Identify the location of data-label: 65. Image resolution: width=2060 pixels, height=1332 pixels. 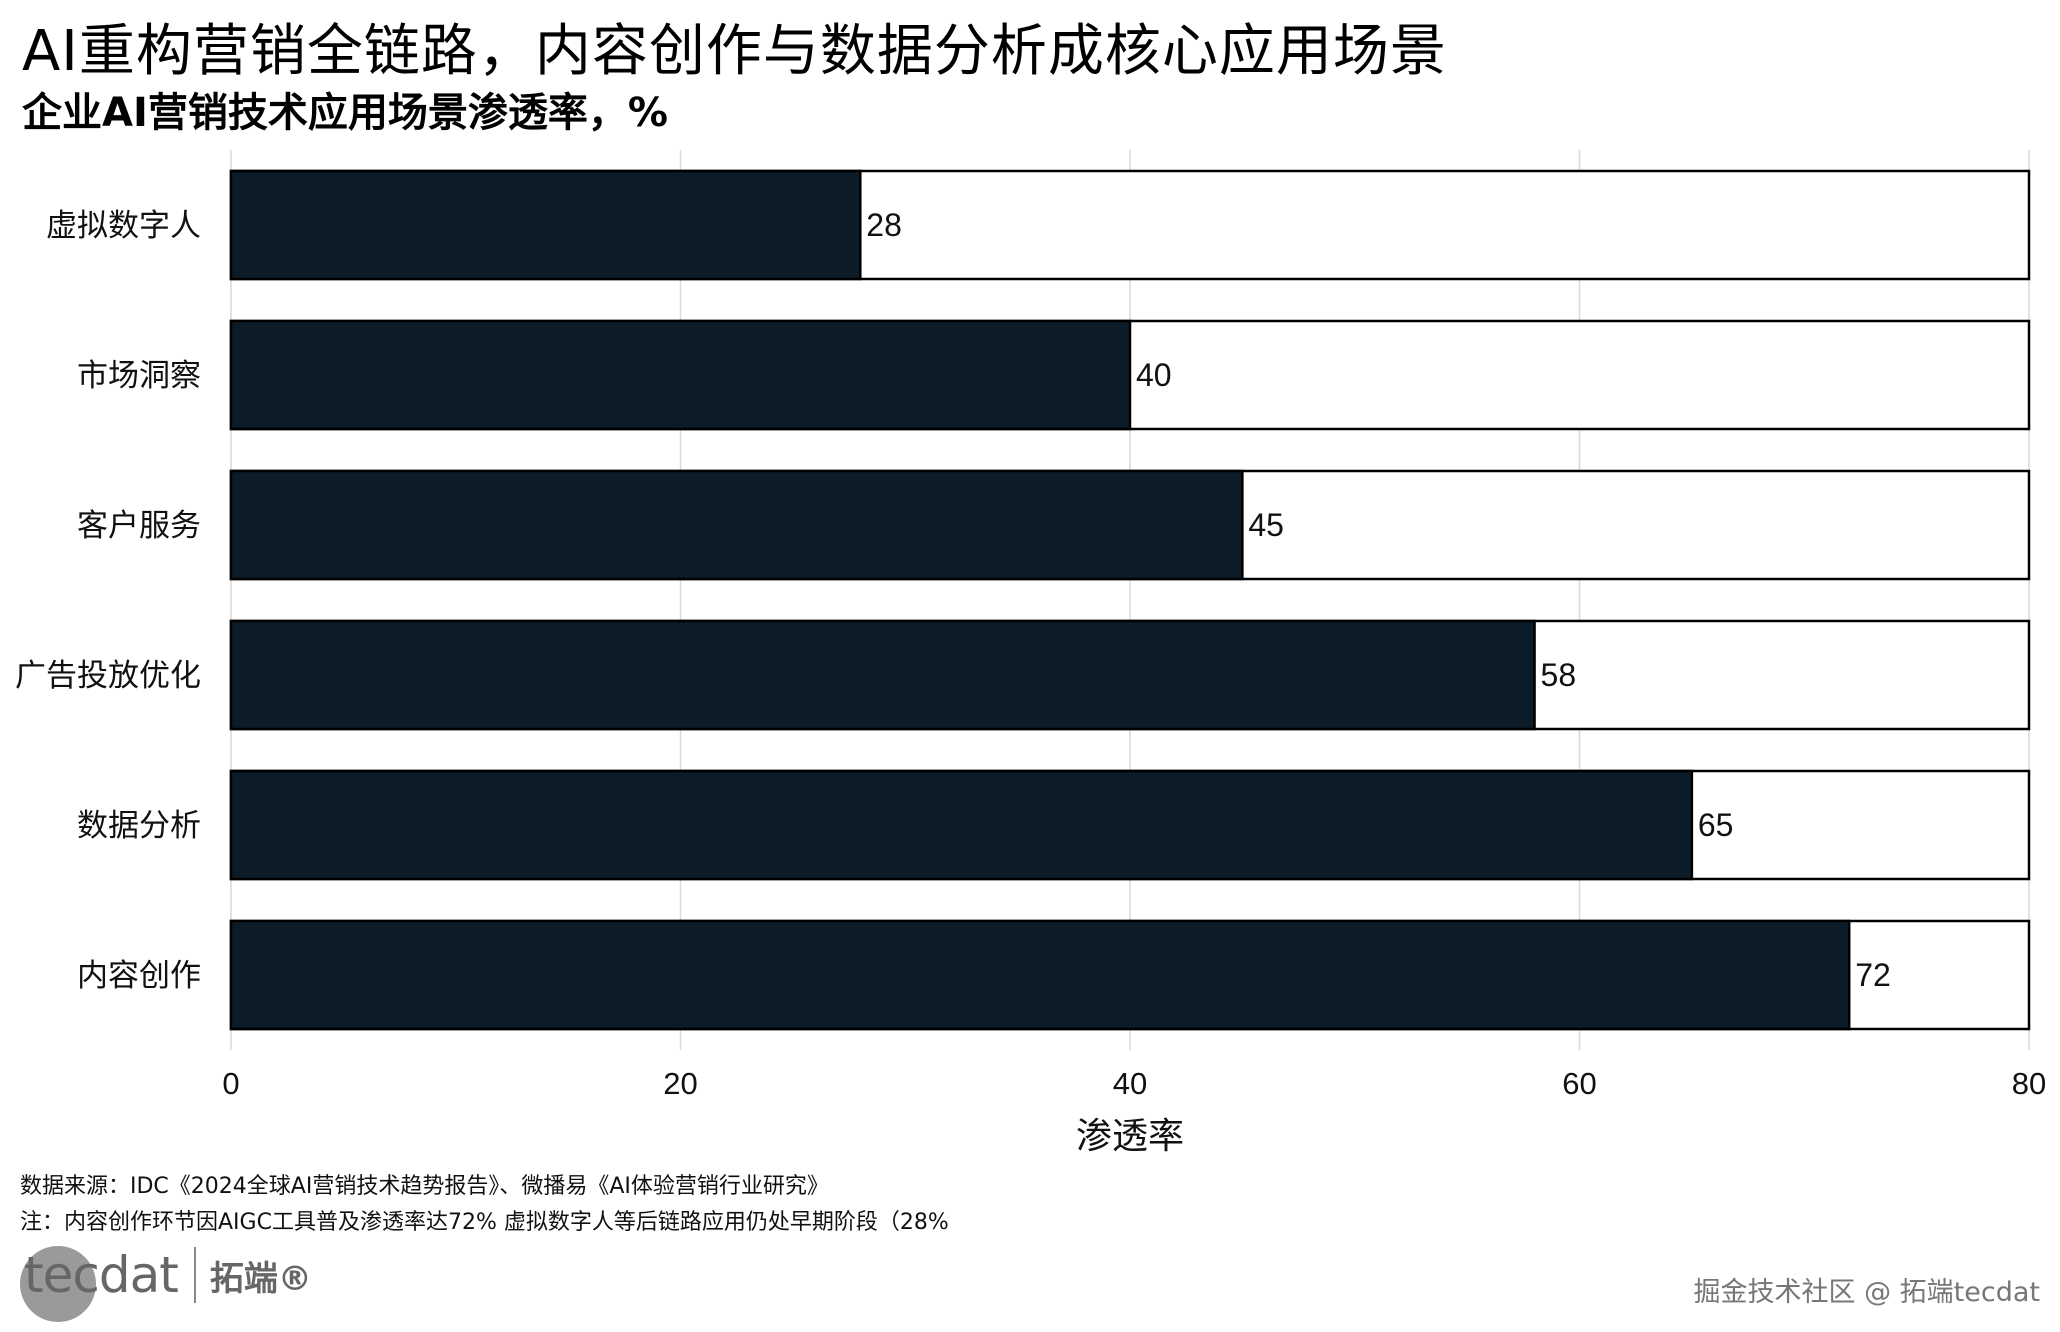
(1716, 825).